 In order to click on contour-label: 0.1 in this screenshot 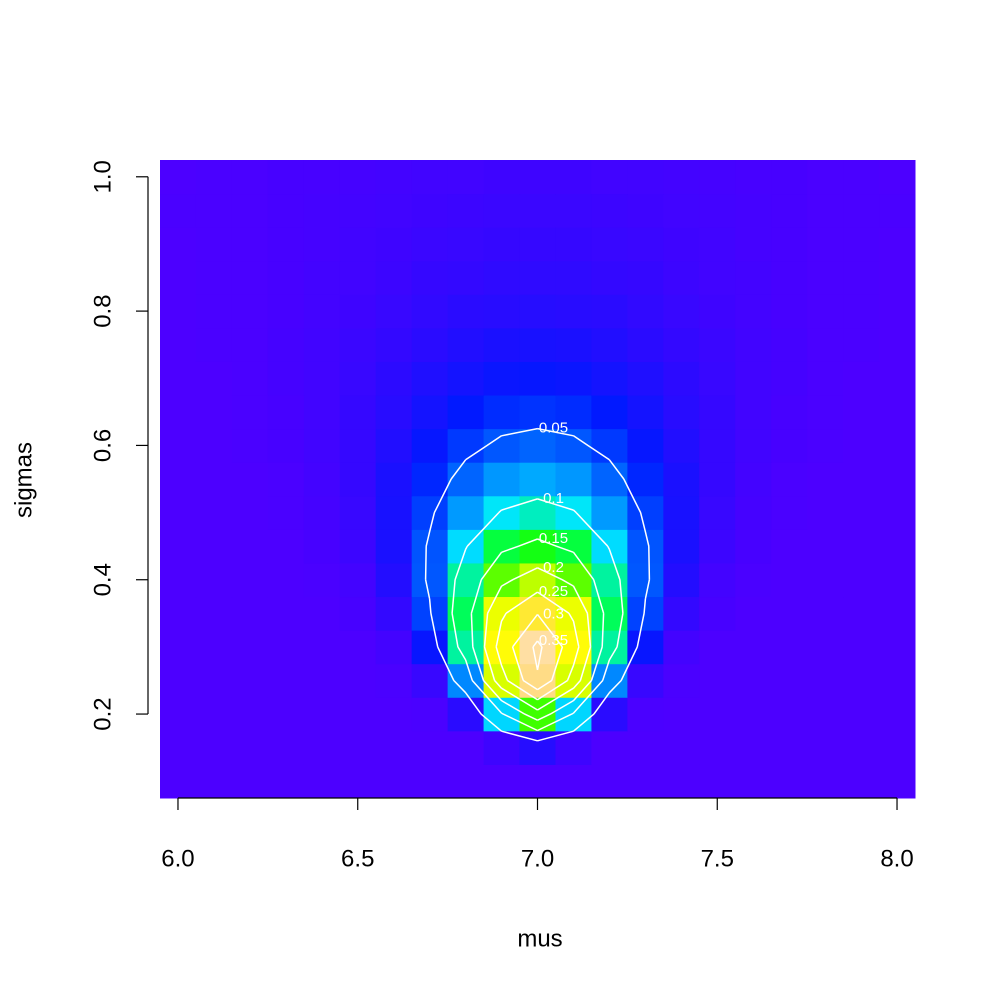, I will do `click(553, 498)`.